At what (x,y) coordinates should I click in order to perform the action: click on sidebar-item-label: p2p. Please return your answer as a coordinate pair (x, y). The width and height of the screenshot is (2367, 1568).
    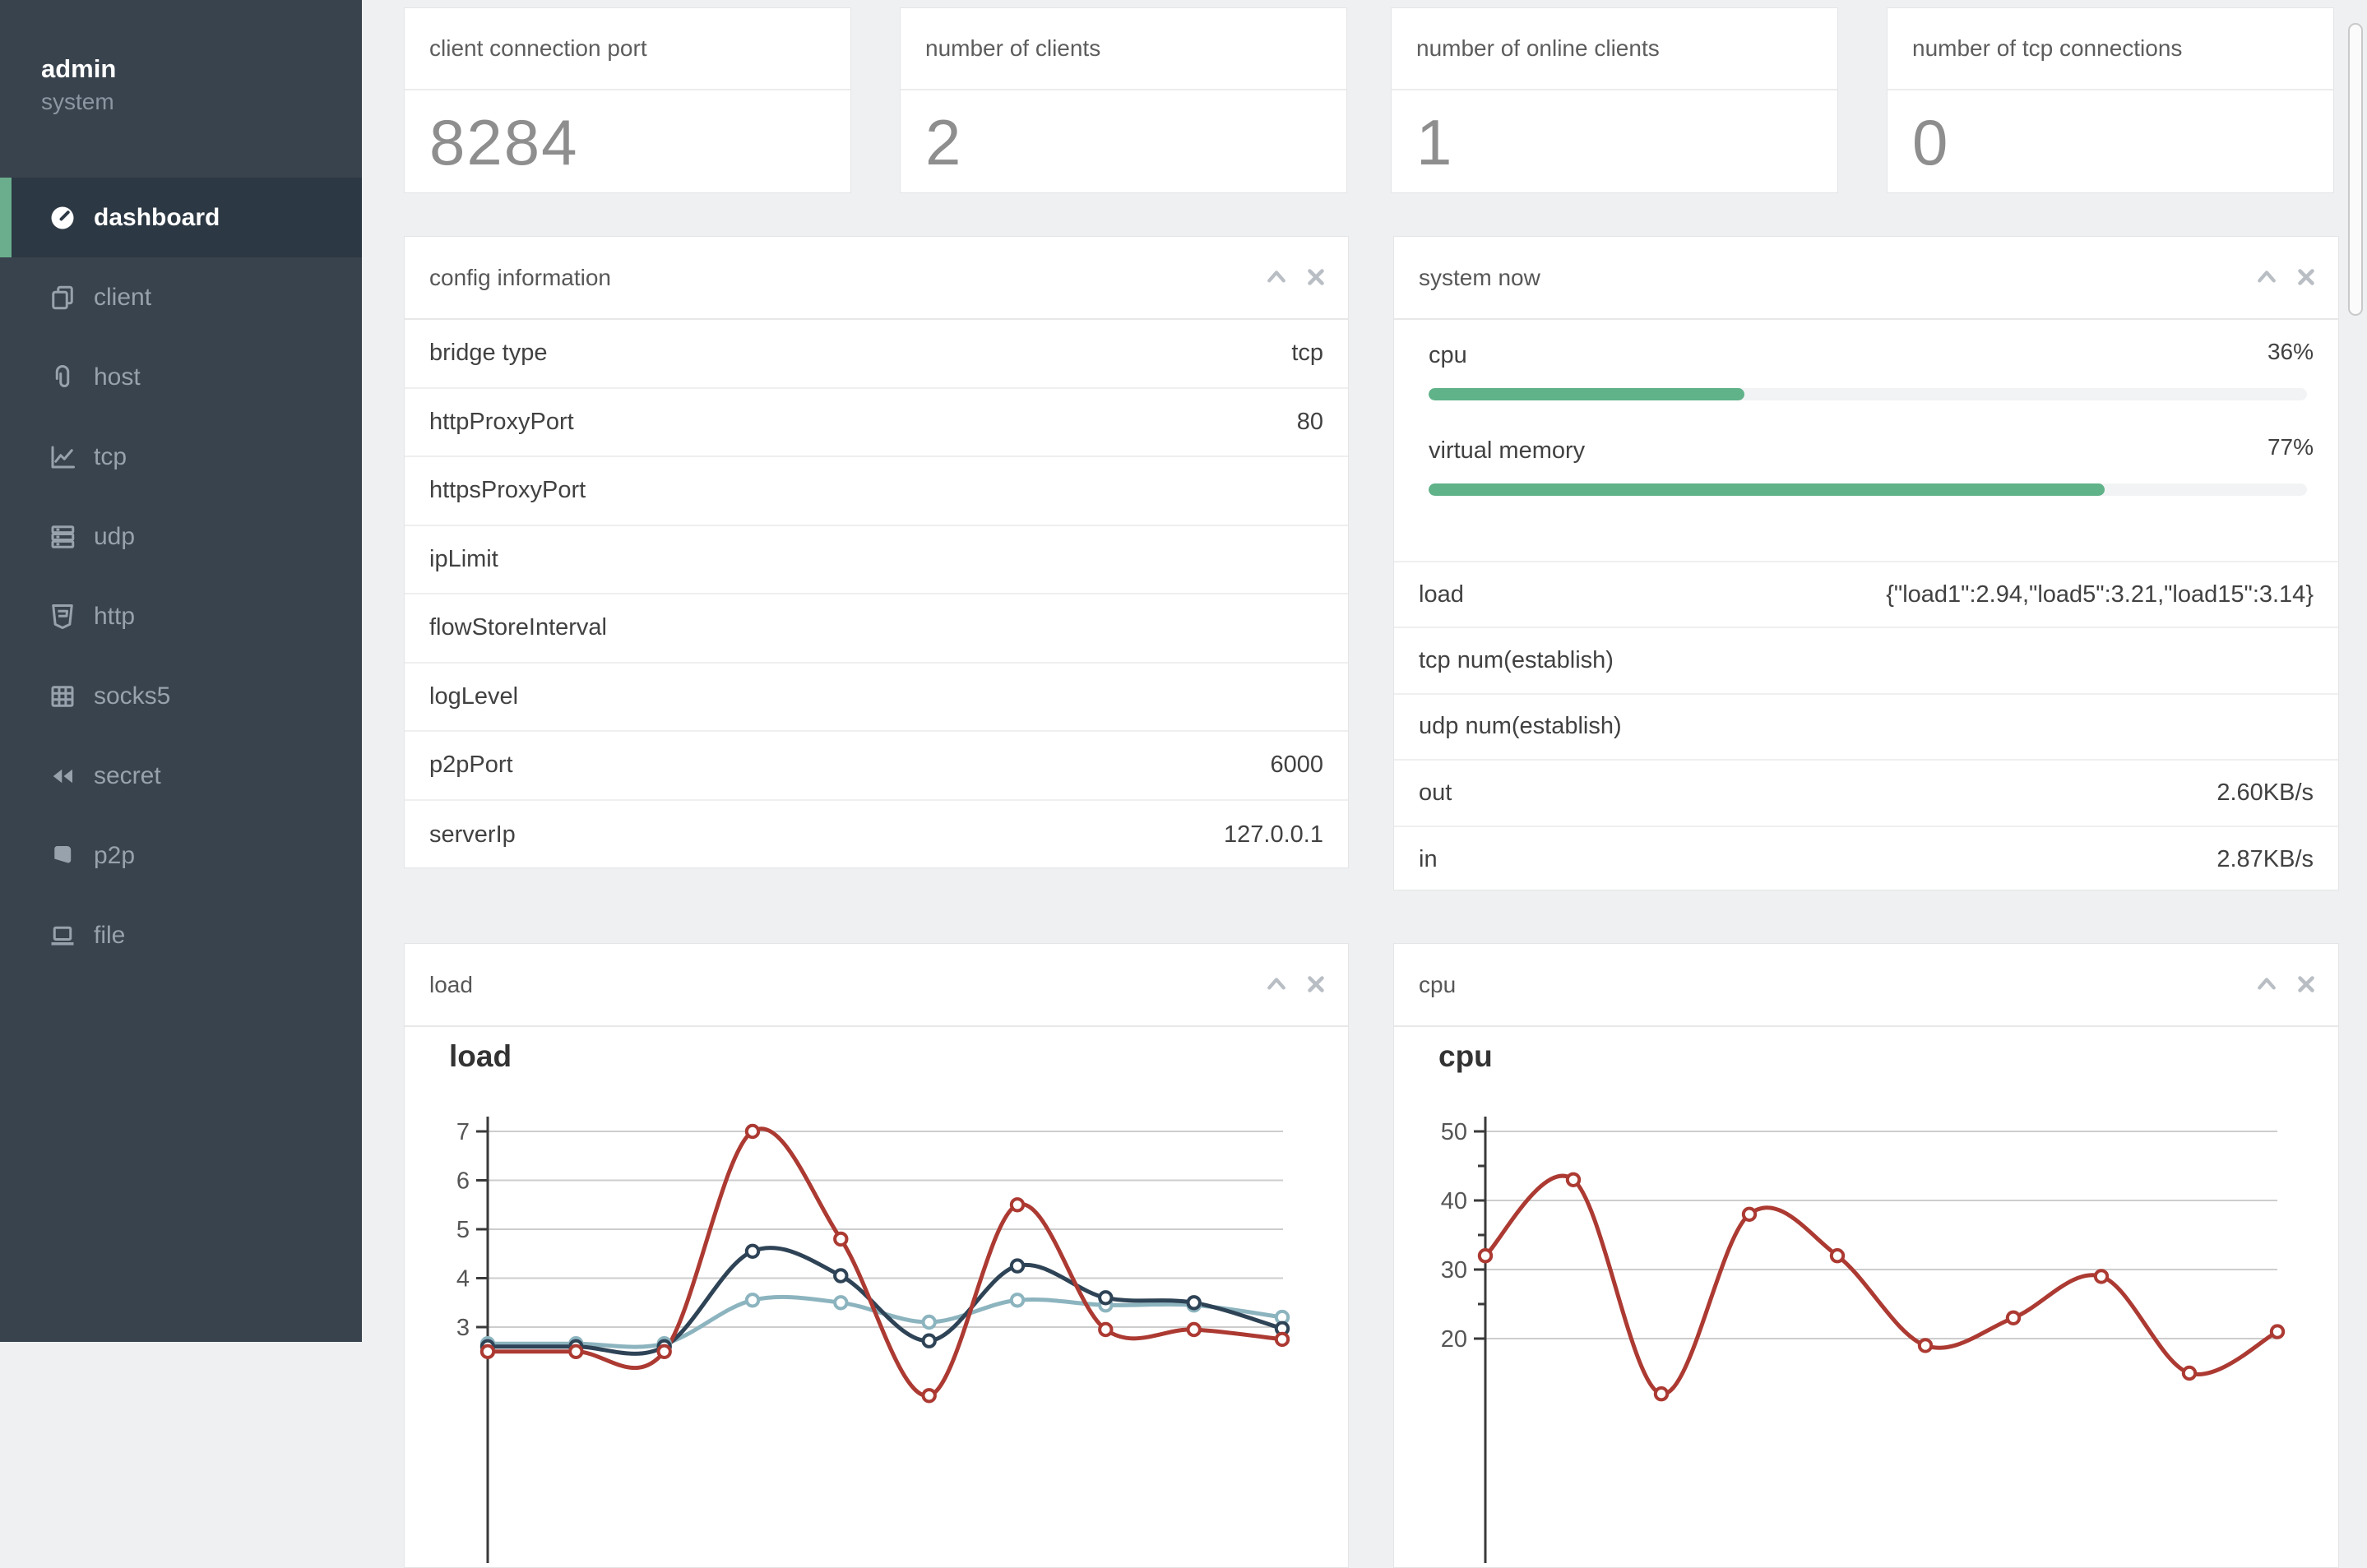
    Looking at the image, I should click on (115, 855).